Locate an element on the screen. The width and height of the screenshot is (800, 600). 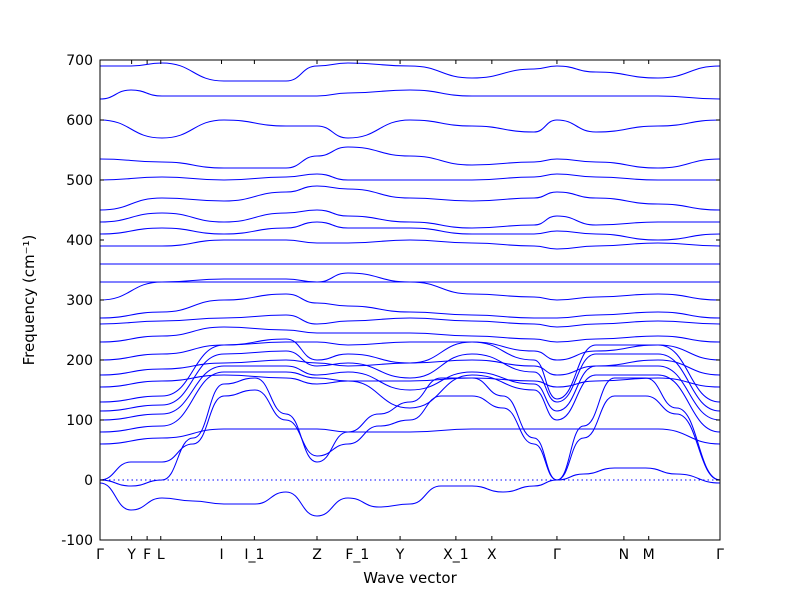
y-tick-label: 600 is located at coordinates (79, 121).